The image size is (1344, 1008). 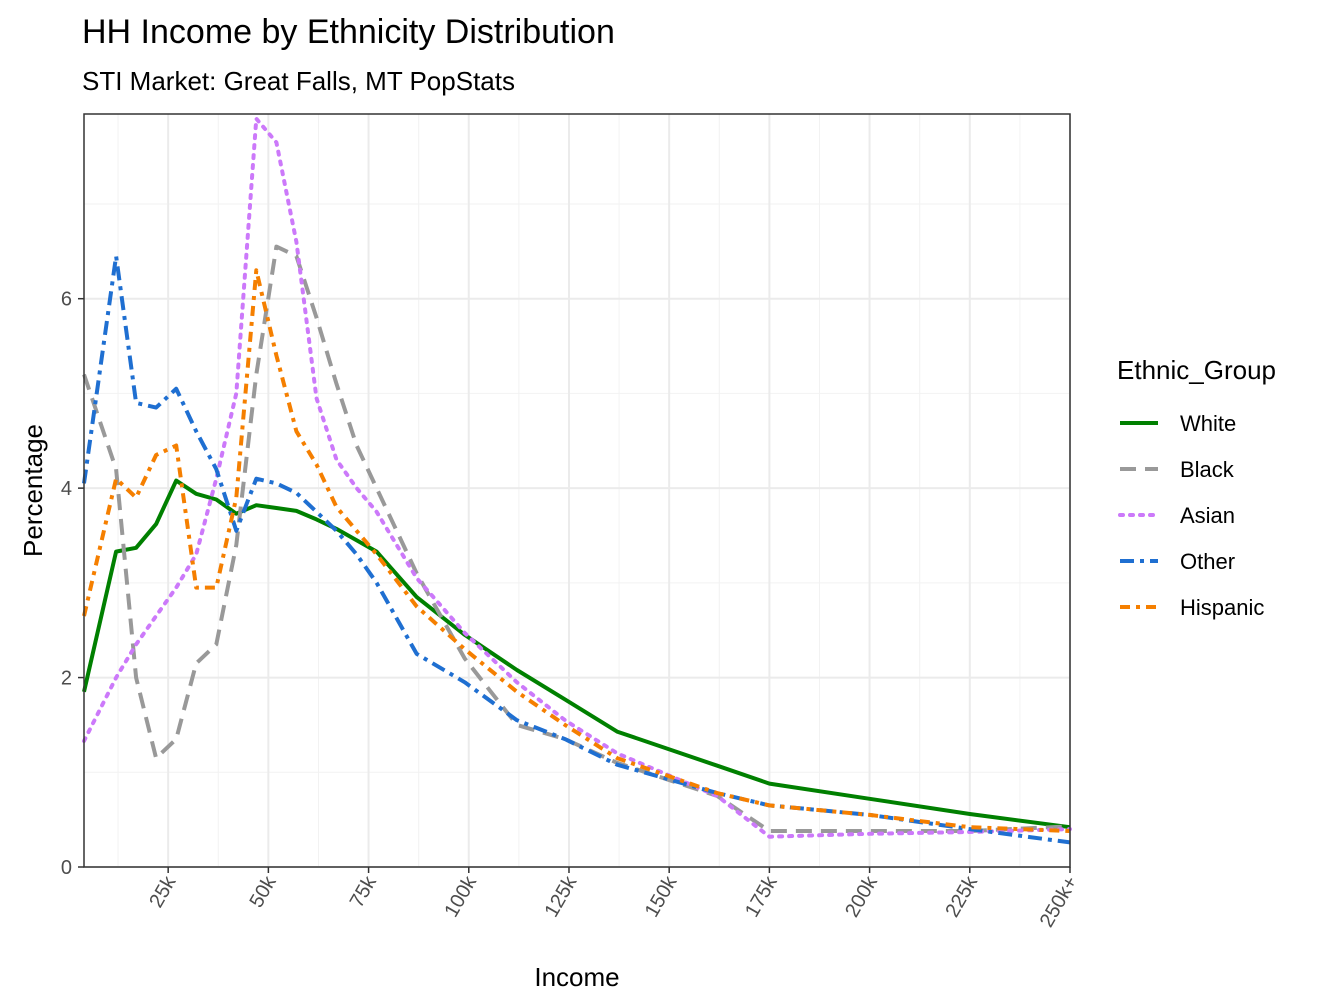 What do you see at coordinates (33, 490) in the screenshot?
I see `y-axis-title: Percentage` at bounding box center [33, 490].